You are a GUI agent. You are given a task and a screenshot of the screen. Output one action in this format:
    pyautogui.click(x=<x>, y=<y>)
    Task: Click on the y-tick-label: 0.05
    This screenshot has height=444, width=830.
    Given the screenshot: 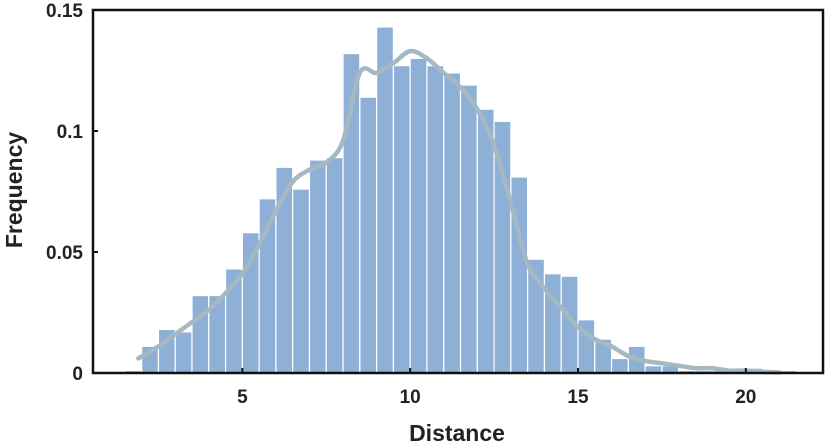 What is the action you would take?
    pyautogui.click(x=64, y=253)
    